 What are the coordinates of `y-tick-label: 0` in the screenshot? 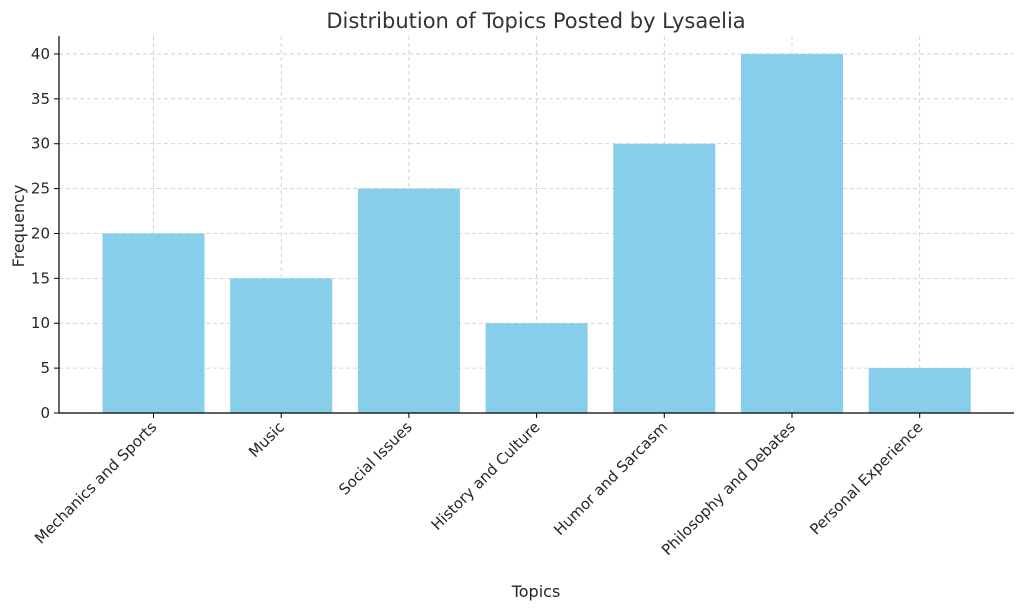 It's located at (45, 413).